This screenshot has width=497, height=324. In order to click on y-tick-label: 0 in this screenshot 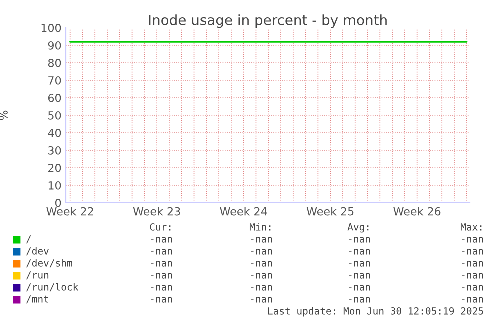, I will do `click(58, 203)`.